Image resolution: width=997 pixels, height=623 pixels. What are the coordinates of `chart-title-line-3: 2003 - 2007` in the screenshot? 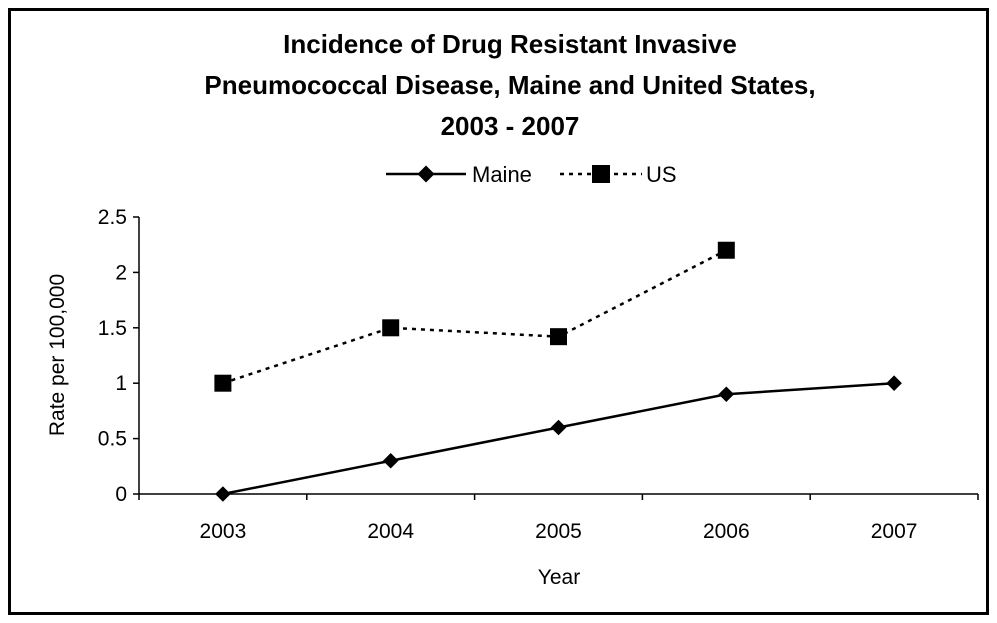 It's located at (510, 126).